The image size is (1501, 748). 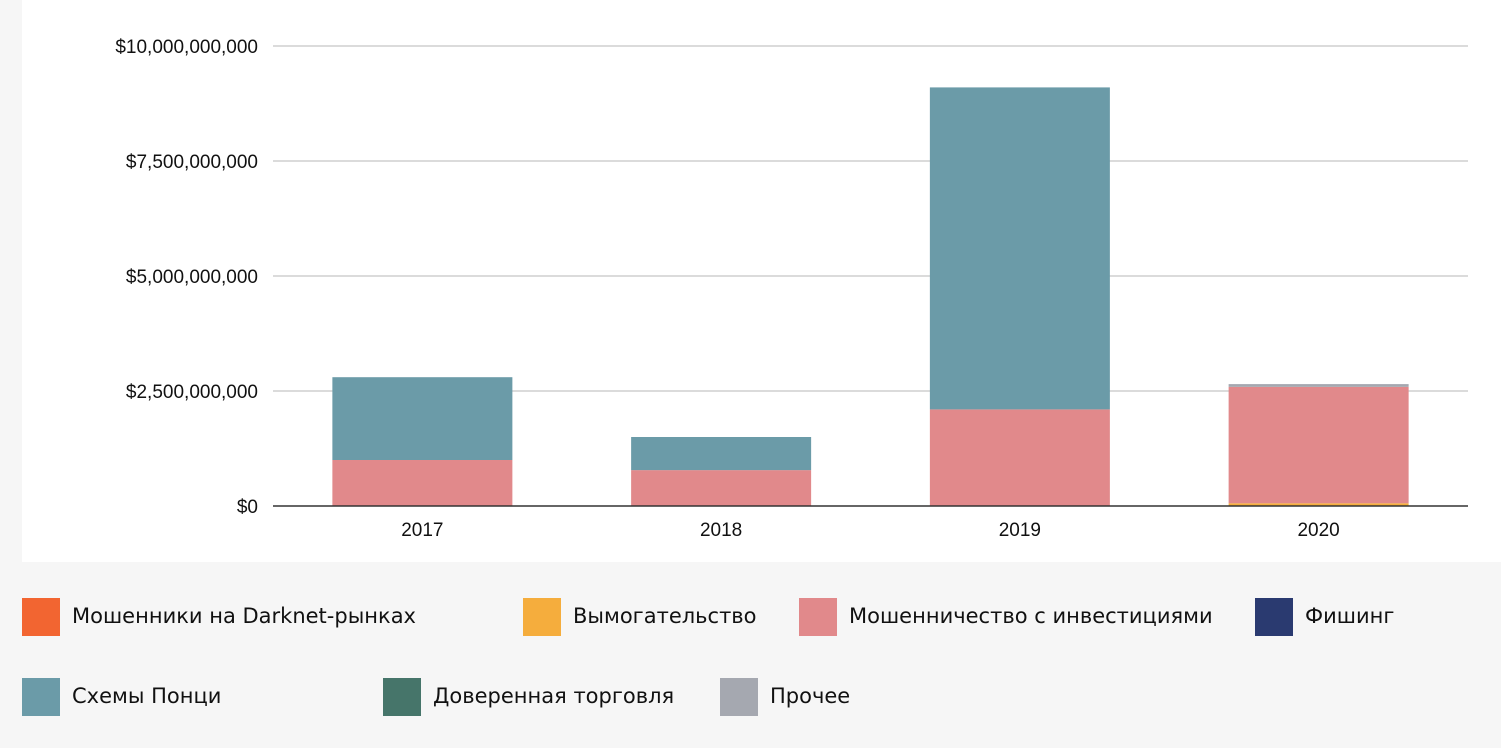 I want to click on y-tick-label: $7,500,000,000, so click(x=192, y=162).